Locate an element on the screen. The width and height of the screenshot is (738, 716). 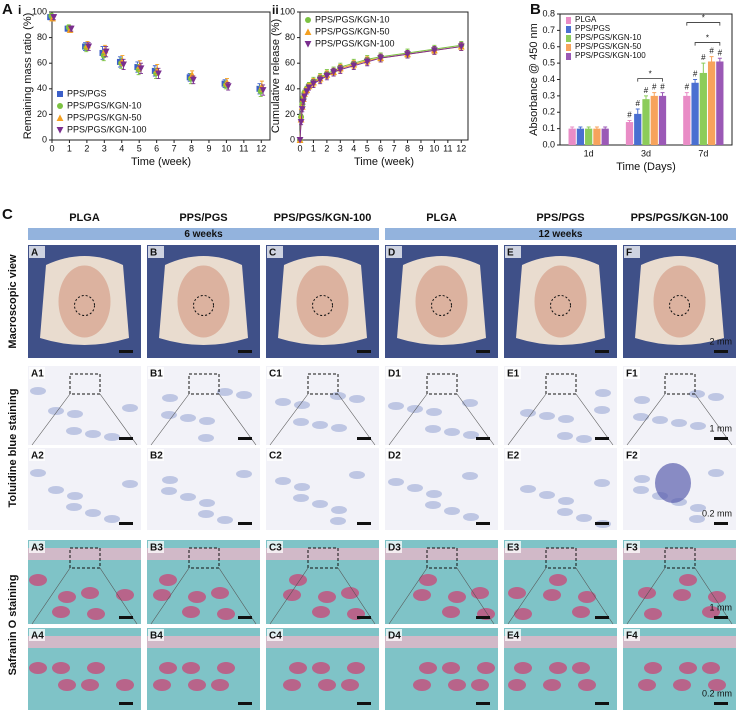
micrograph: E4 is located at coordinates (560, 669).